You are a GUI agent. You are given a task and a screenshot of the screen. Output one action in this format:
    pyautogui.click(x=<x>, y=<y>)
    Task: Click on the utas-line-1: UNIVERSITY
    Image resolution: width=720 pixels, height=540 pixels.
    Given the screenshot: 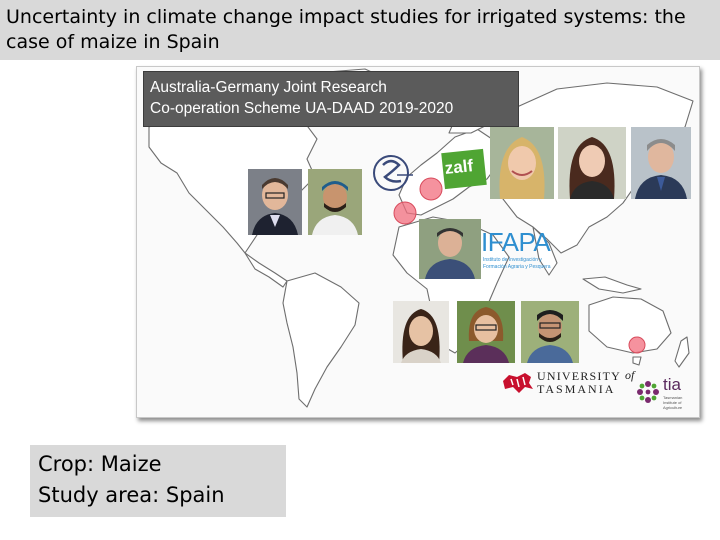 What is the action you would take?
    pyautogui.click(x=579, y=376)
    